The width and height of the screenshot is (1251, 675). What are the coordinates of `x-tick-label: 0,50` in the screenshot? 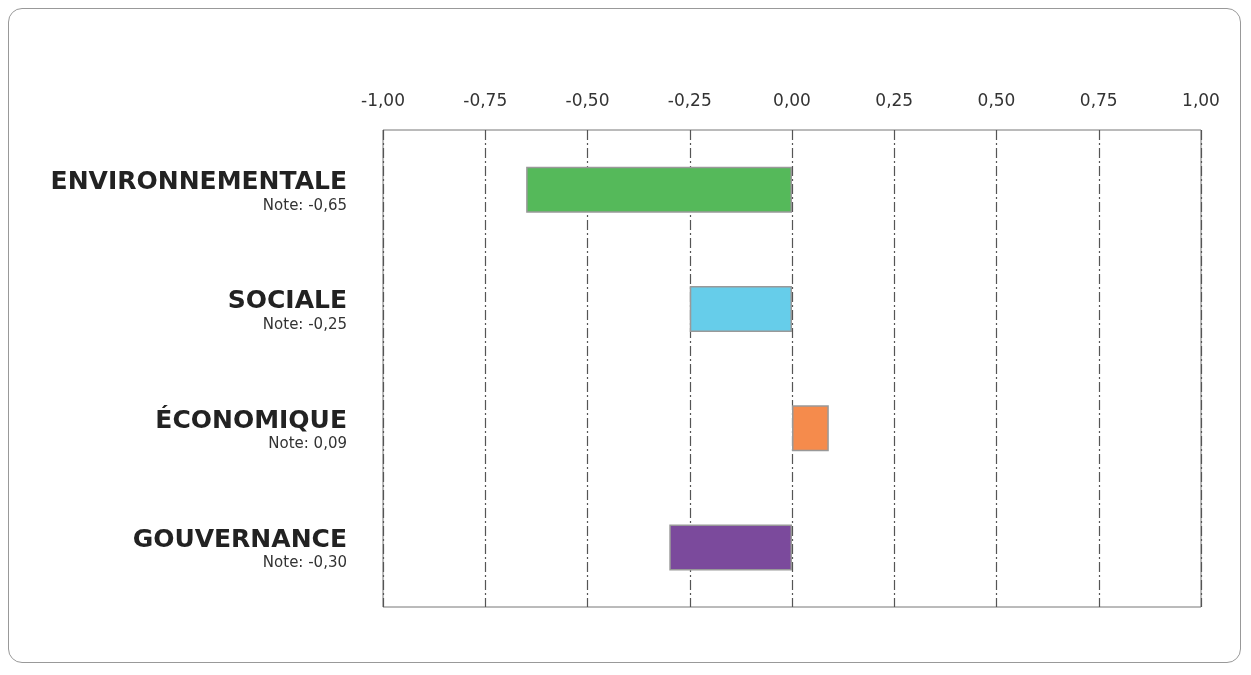 It's located at (996, 99).